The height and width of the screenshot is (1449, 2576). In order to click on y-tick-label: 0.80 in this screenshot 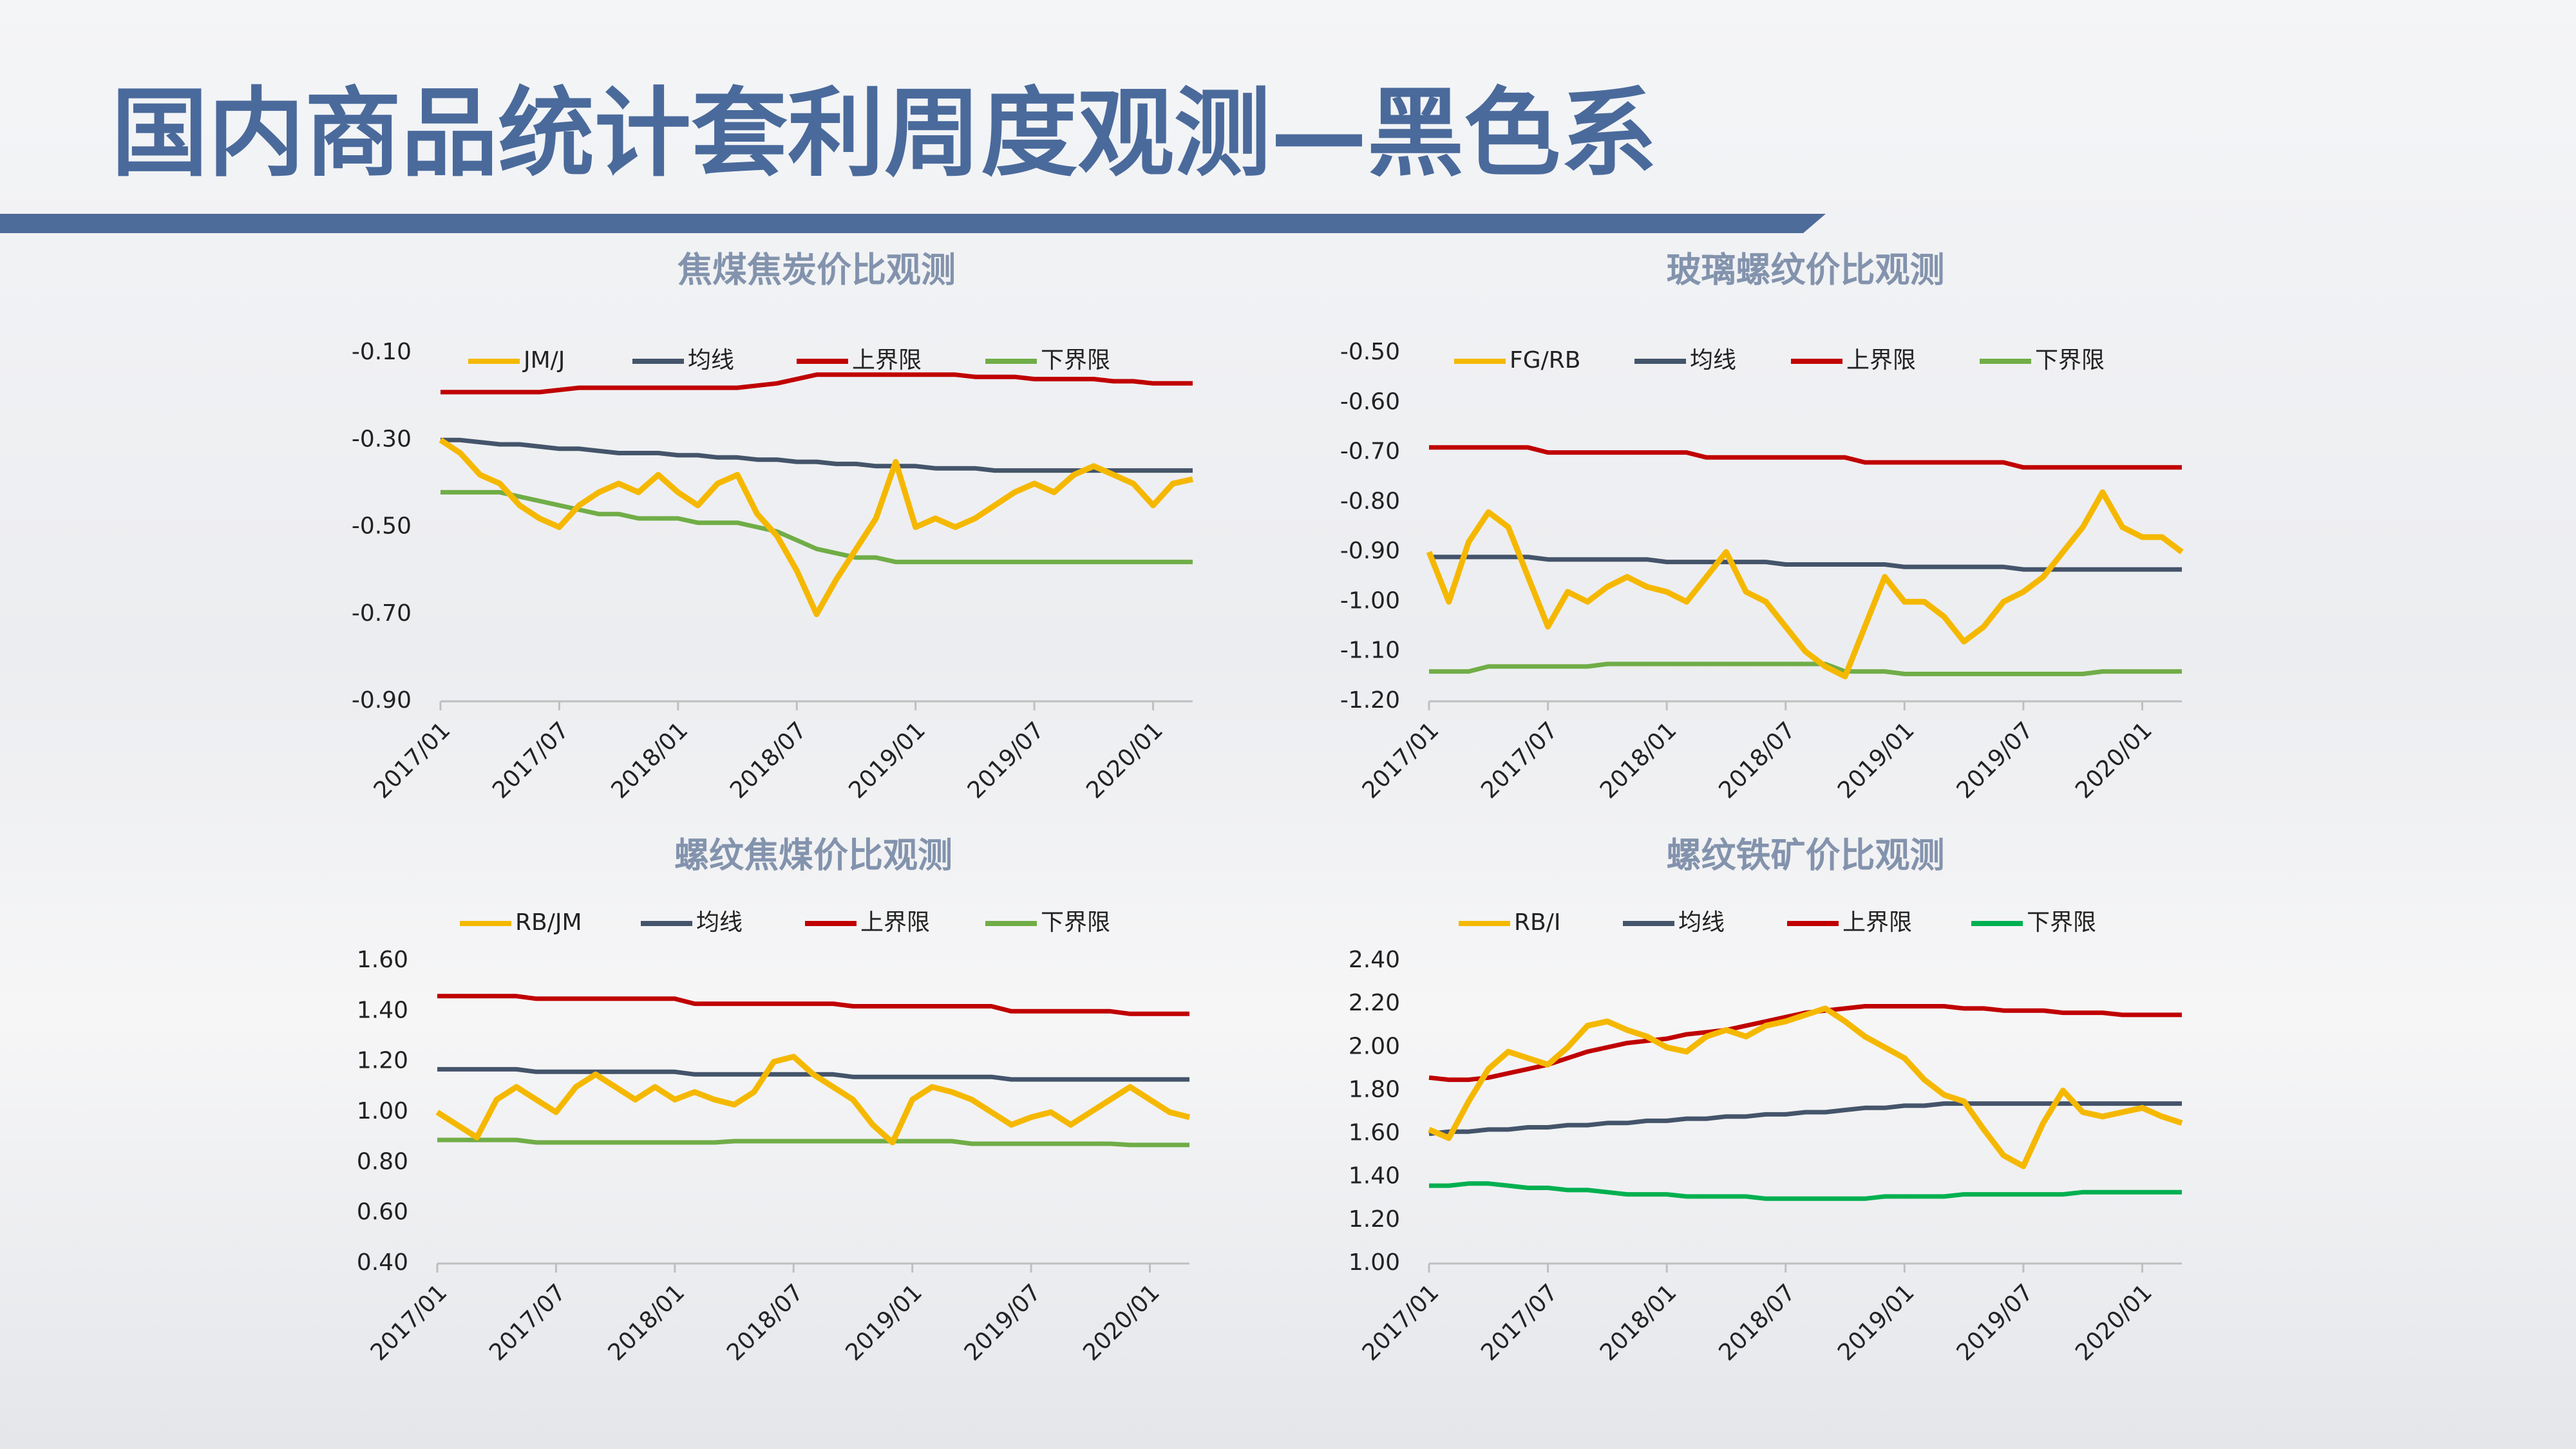, I will do `click(382, 1161)`.